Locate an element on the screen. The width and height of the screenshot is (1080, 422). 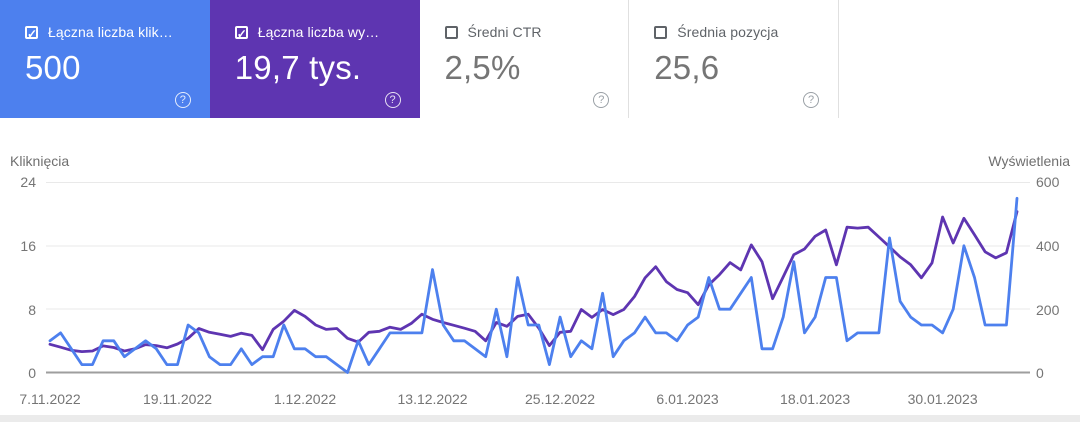
card-total-impressions-value: 19,7 tys. is located at coordinates (298, 67).